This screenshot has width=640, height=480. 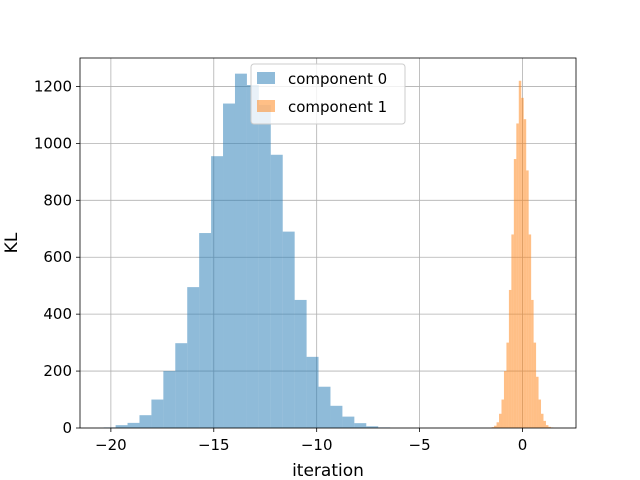 I want to click on y-tick-label: 400, so click(x=57, y=314).